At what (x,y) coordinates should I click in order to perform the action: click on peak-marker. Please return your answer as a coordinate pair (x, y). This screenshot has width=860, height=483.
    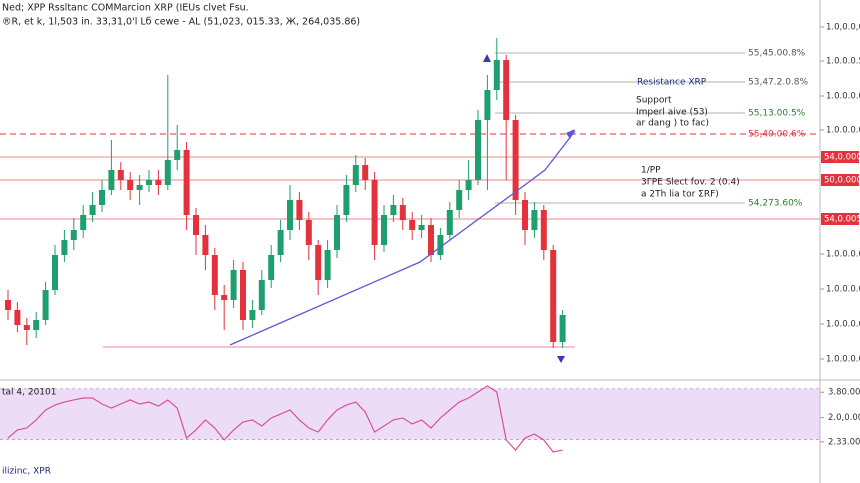
    Looking at the image, I should click on (487, 58).